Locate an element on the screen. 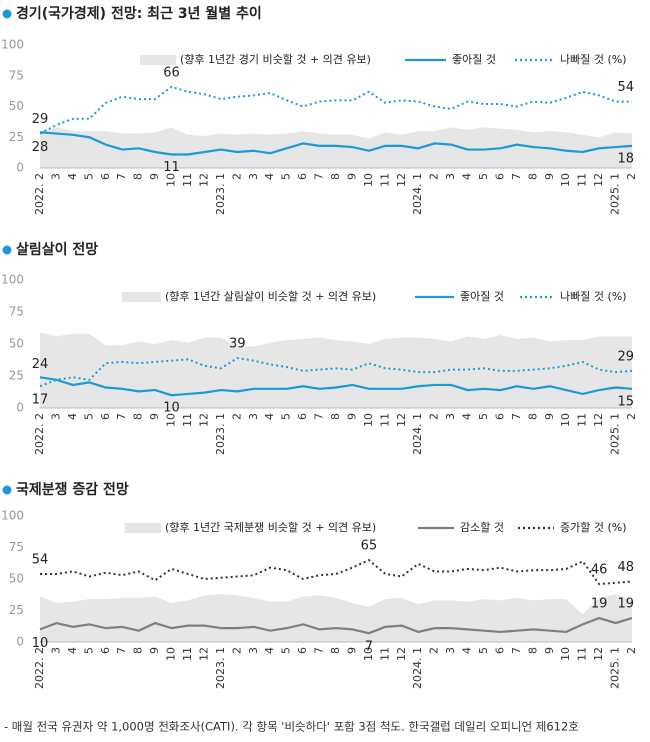 The image size is (650, 742). data-label: 54 is located at coordinates (625, 87).